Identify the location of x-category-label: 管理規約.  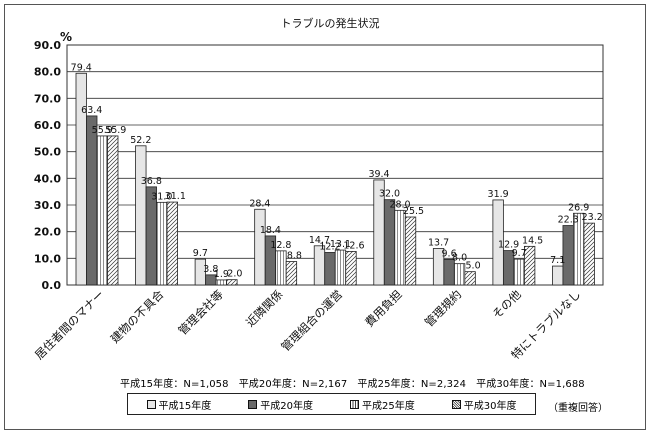
(443, 308).